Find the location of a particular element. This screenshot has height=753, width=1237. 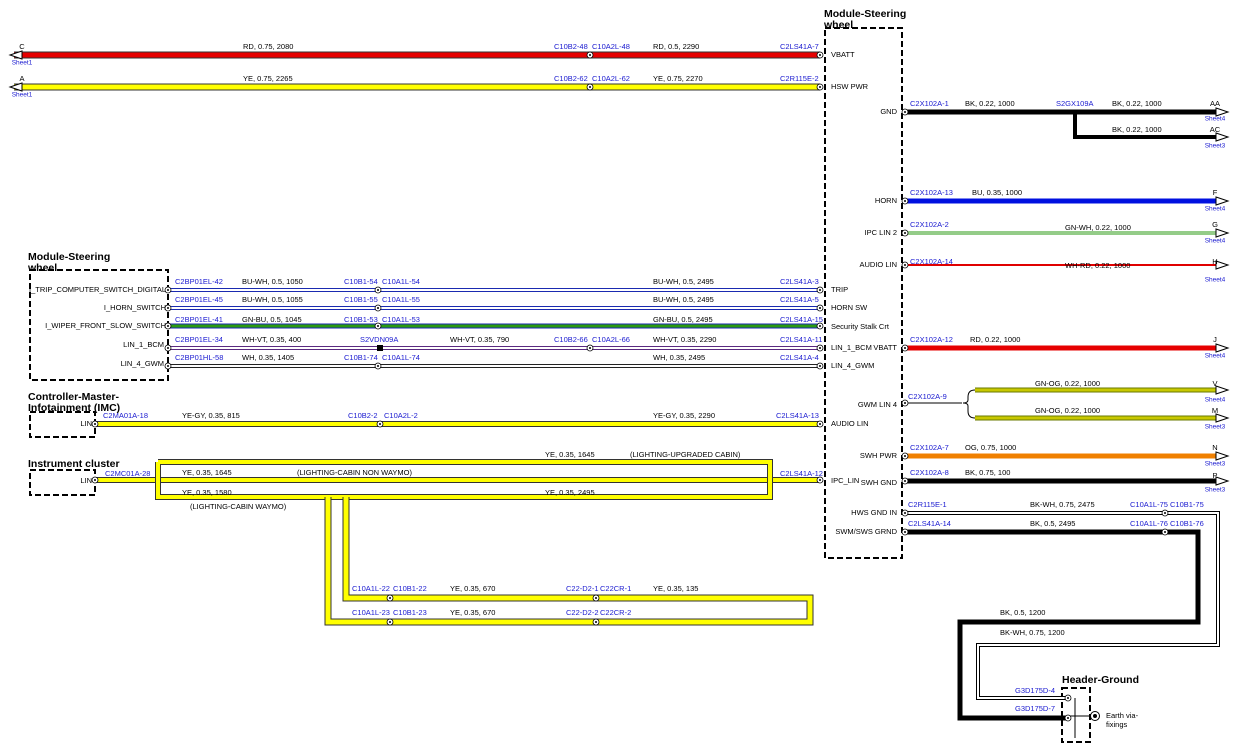

label: BK, 0.75, 100 is located at coordinates (987, 472).